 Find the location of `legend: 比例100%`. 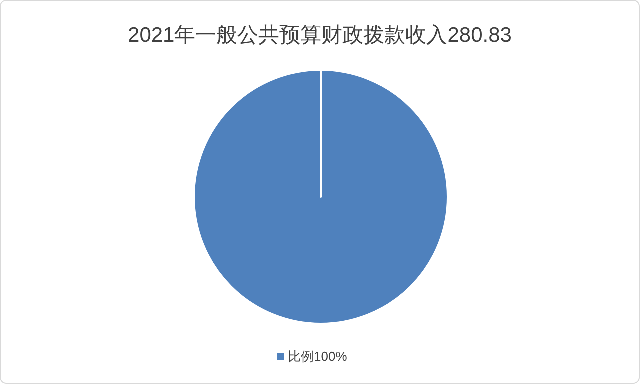

legend: 比例100% is located at coordinates (312, 356).